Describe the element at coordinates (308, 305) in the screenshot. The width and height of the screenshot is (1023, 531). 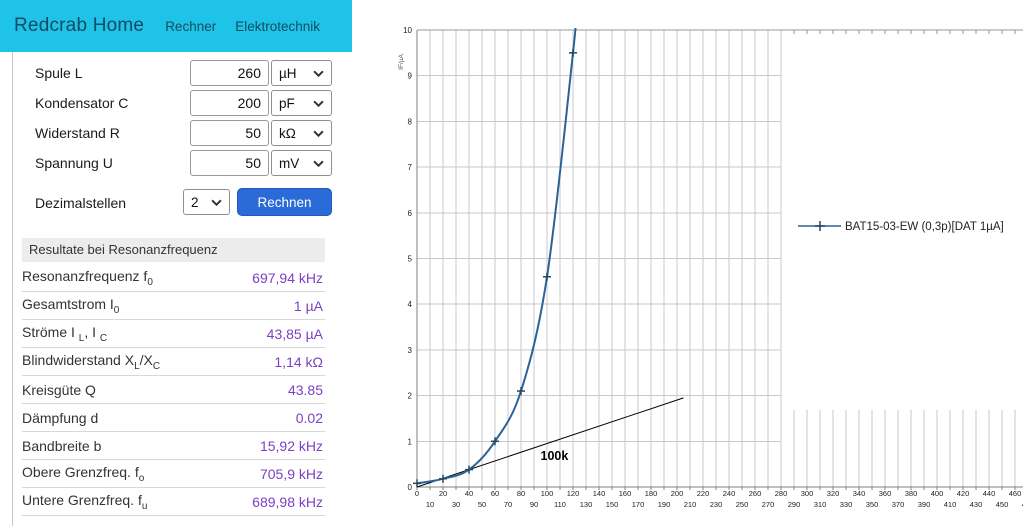
I see `result-value: 1 µA` at that location.